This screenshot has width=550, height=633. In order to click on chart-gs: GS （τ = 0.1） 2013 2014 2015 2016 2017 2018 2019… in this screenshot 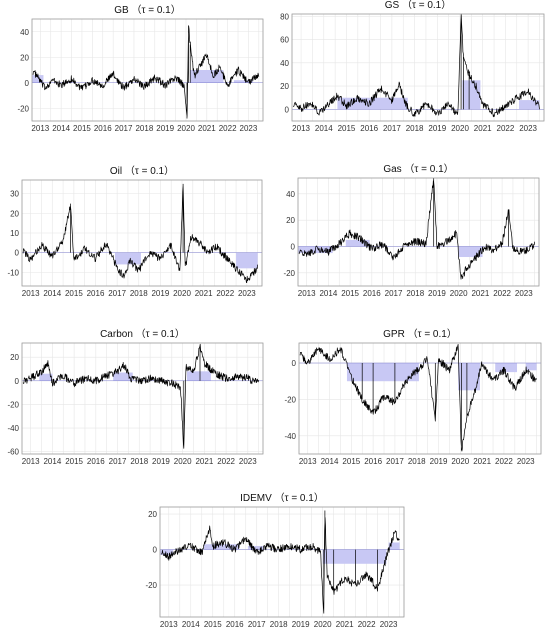, I will do `click(412, 66)`.